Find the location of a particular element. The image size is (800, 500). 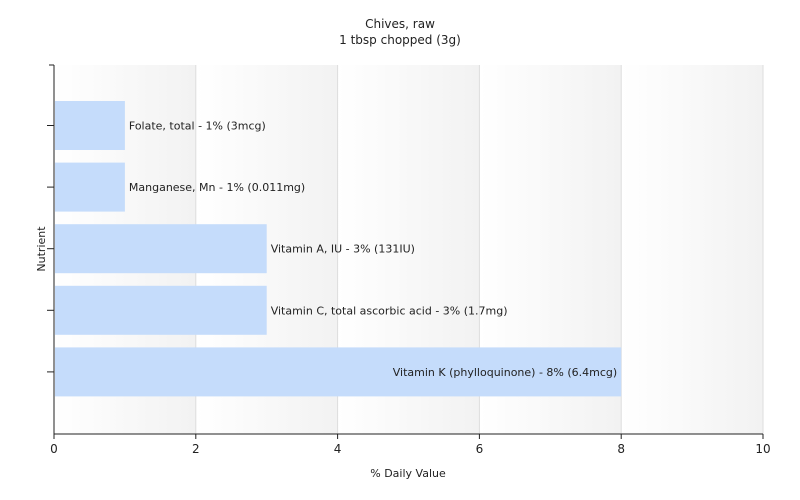

x-ticks: 0 2 4 6 8 10 is located at coordinates (410, 445).